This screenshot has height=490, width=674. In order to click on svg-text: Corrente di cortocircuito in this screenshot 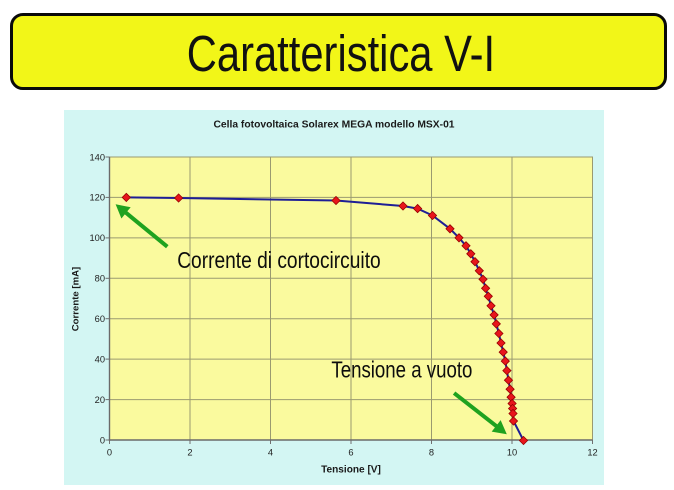, I will do `click(279, 260)`.